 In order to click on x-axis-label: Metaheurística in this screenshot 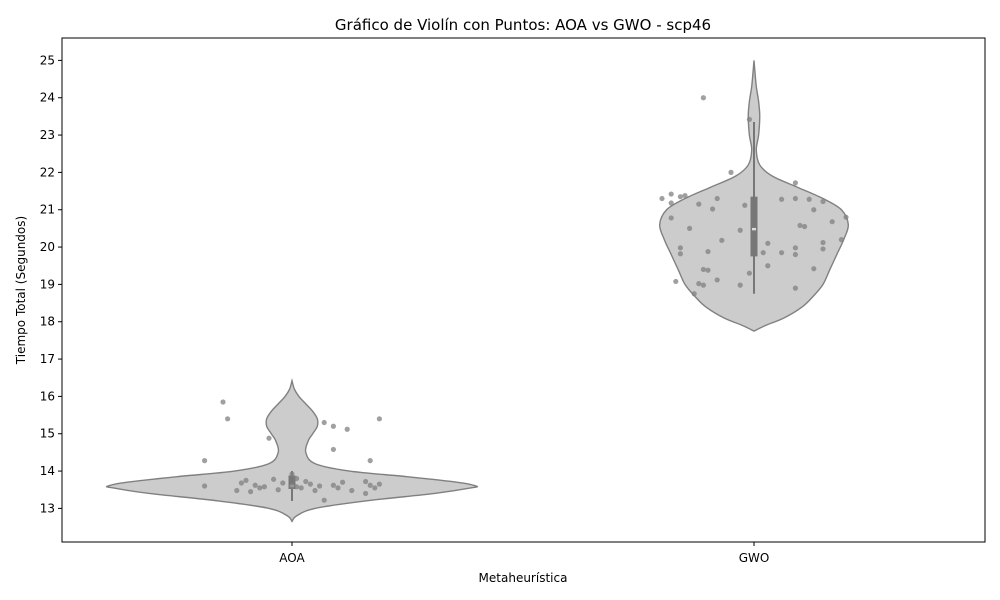, I will do `click(523, 578)`.